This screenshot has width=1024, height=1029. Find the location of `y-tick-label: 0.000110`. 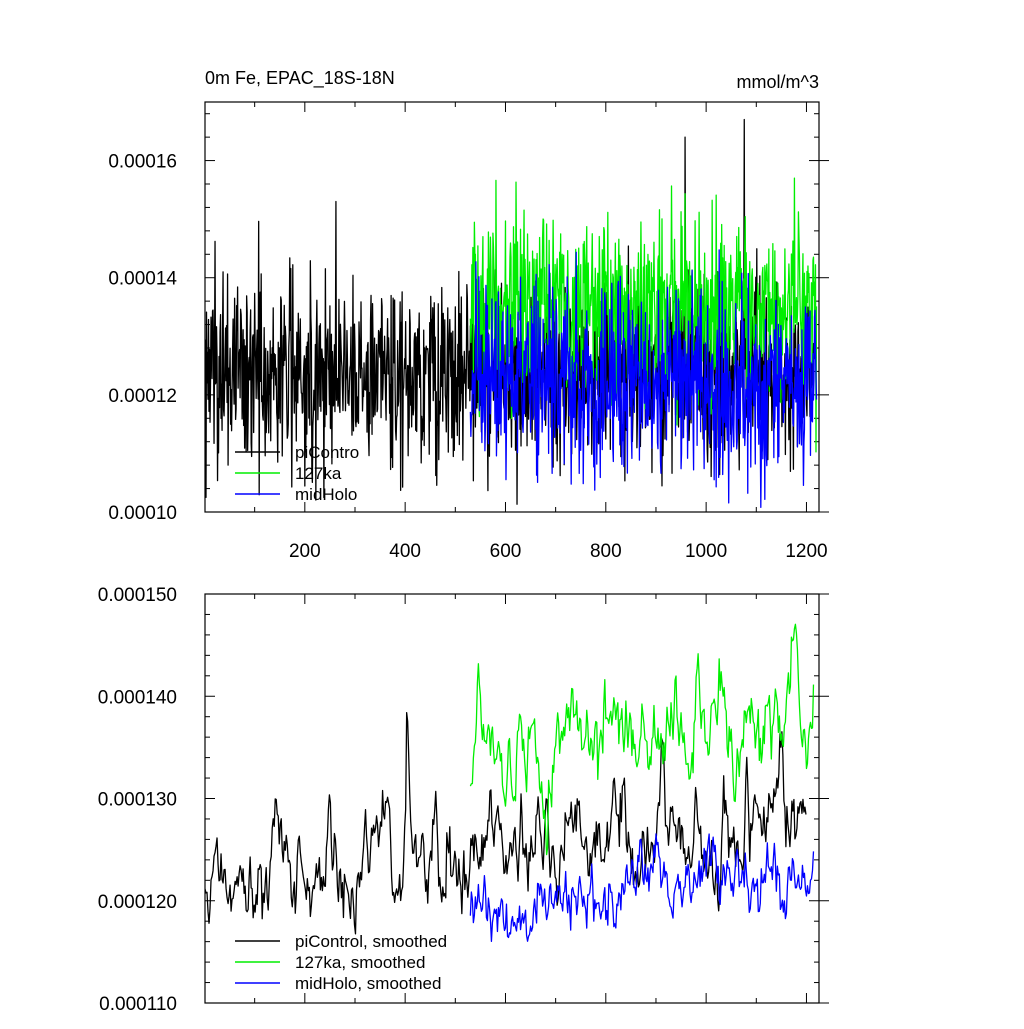

y-tick-label: 0.000110 is located at coordinates (138, 1004).